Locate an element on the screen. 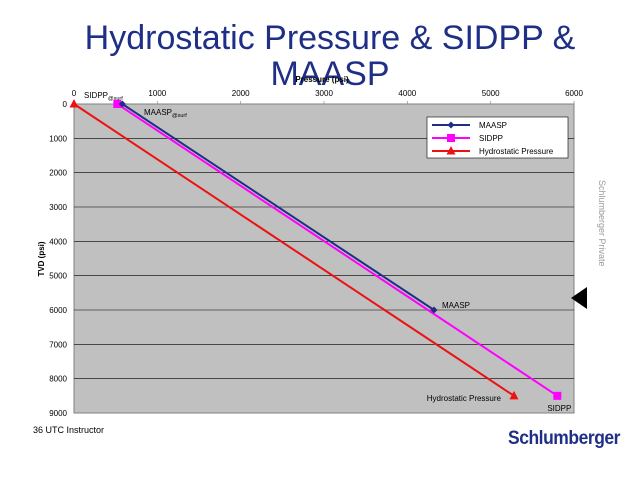 The height and width of the screenshot is (478, 638). x-tick-label: 5000 is located at coordinates (491, 93).